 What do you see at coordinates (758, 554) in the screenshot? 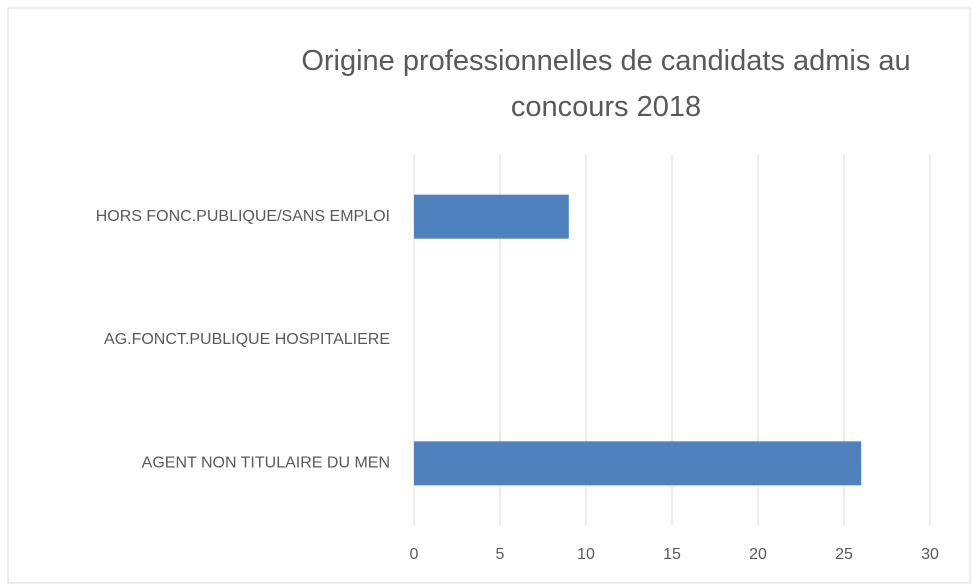
I see `x-tick-label: 20` at bounding box center [758, 554].